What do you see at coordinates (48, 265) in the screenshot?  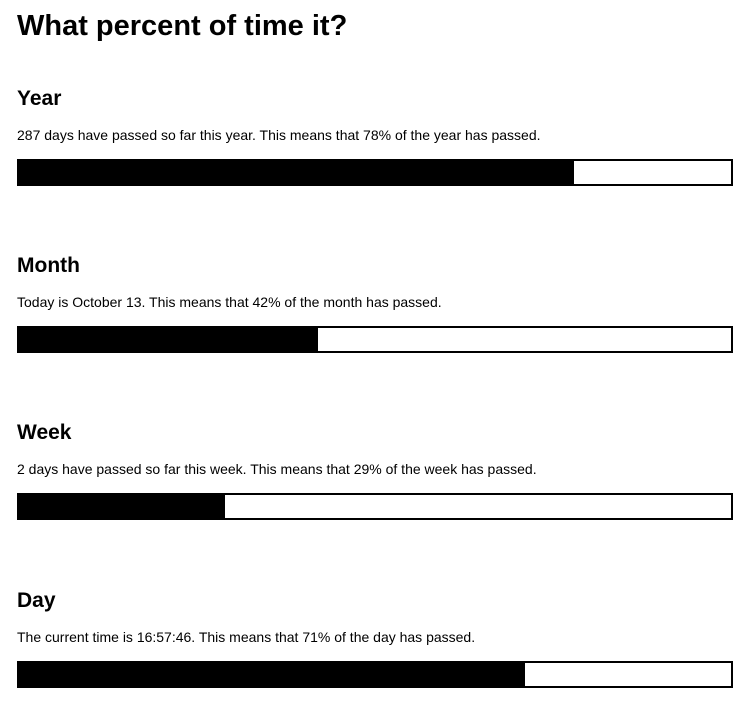 I see `month-heading: Month` at bounding box center [48, 265].